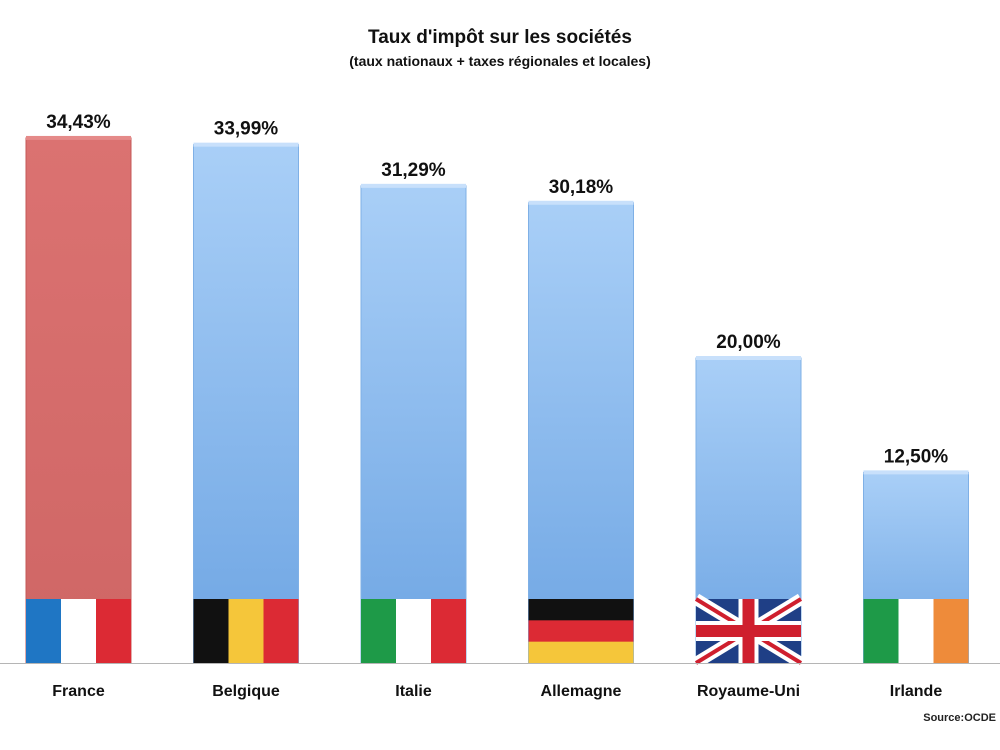  What do you see at coordinates (413, 631) in the screenshot?
I see `italy-flag-icon` at bounding box center [413, 631].